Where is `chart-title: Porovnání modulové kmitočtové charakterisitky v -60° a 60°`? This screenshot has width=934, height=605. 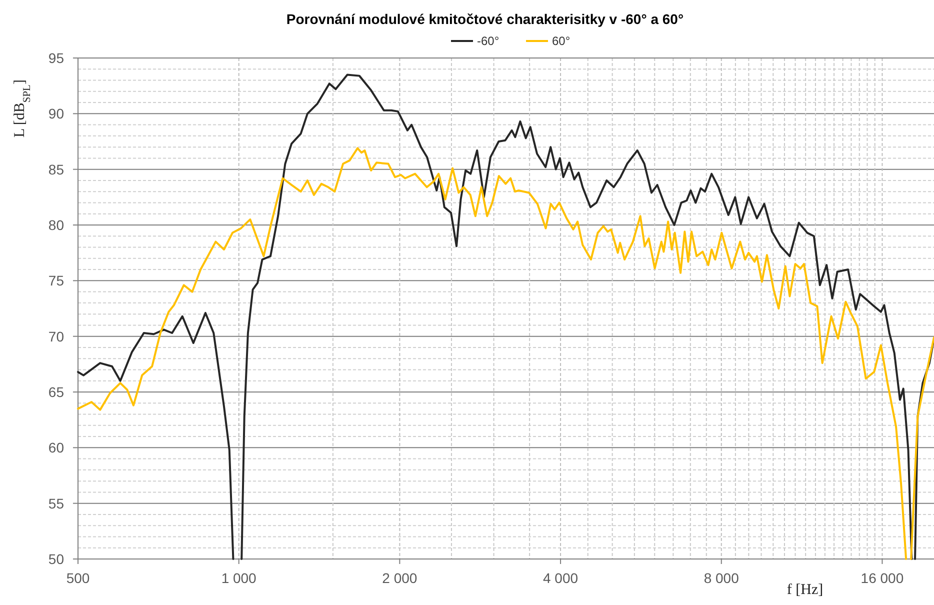 chart-title: Porovnání modulové kmitočtové charakterisitky v -60° a 60° is located at coordinates (485, 19).